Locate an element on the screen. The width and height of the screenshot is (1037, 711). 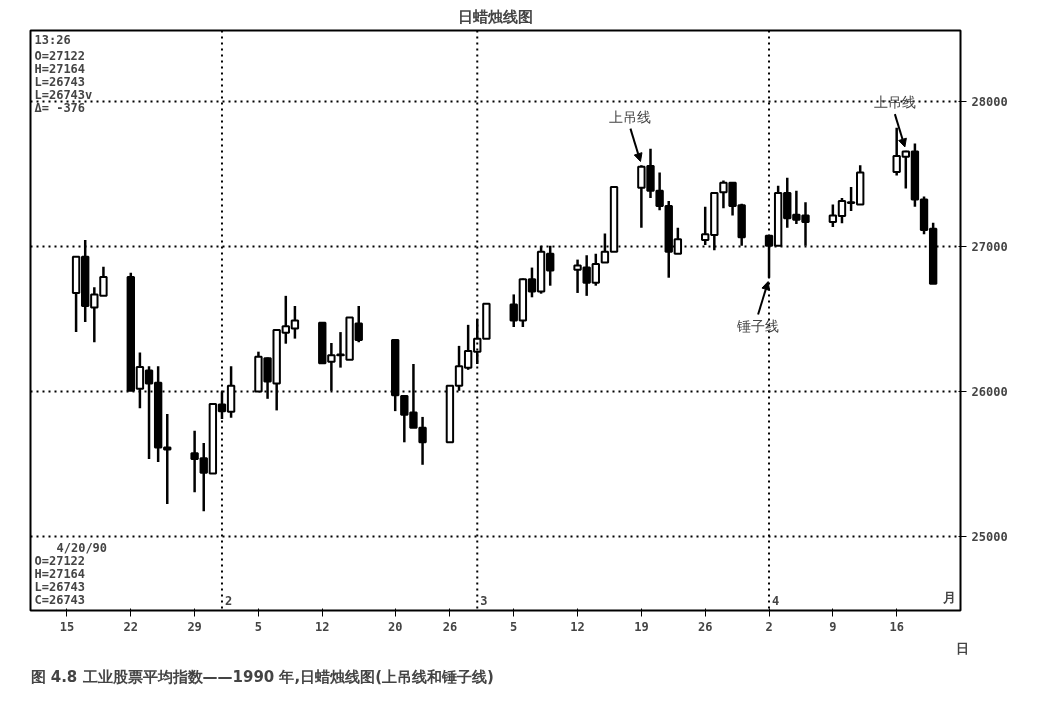
ref-line-label: 2 is located at coordinates (228, 600).